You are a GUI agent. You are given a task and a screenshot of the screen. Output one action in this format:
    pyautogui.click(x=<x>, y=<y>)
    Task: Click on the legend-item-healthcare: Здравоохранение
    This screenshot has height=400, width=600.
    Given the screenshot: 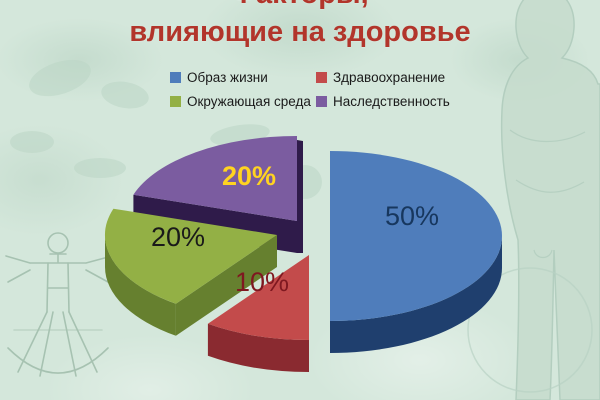 What is the action you would take?
    pyautogui.click(x=383, y=77)
    